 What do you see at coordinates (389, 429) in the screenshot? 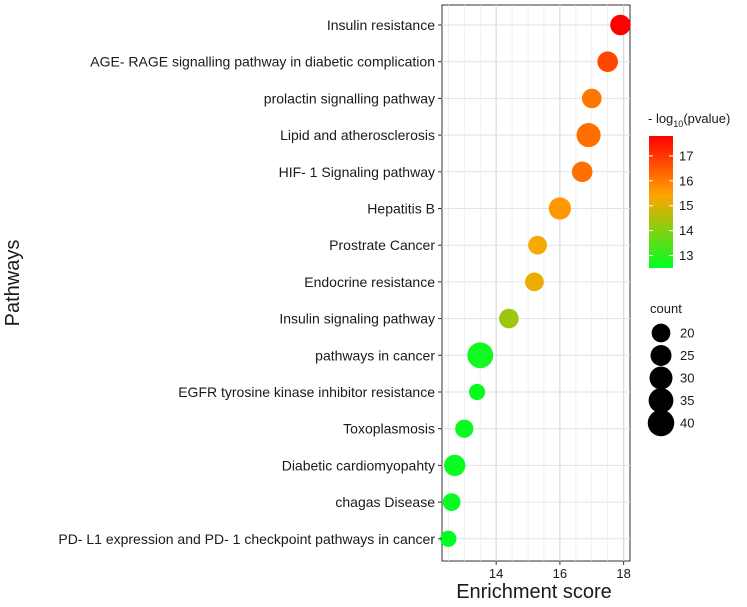
I see `y-tick-label: Toxoplasmosis` at bounding box center [389, 429].